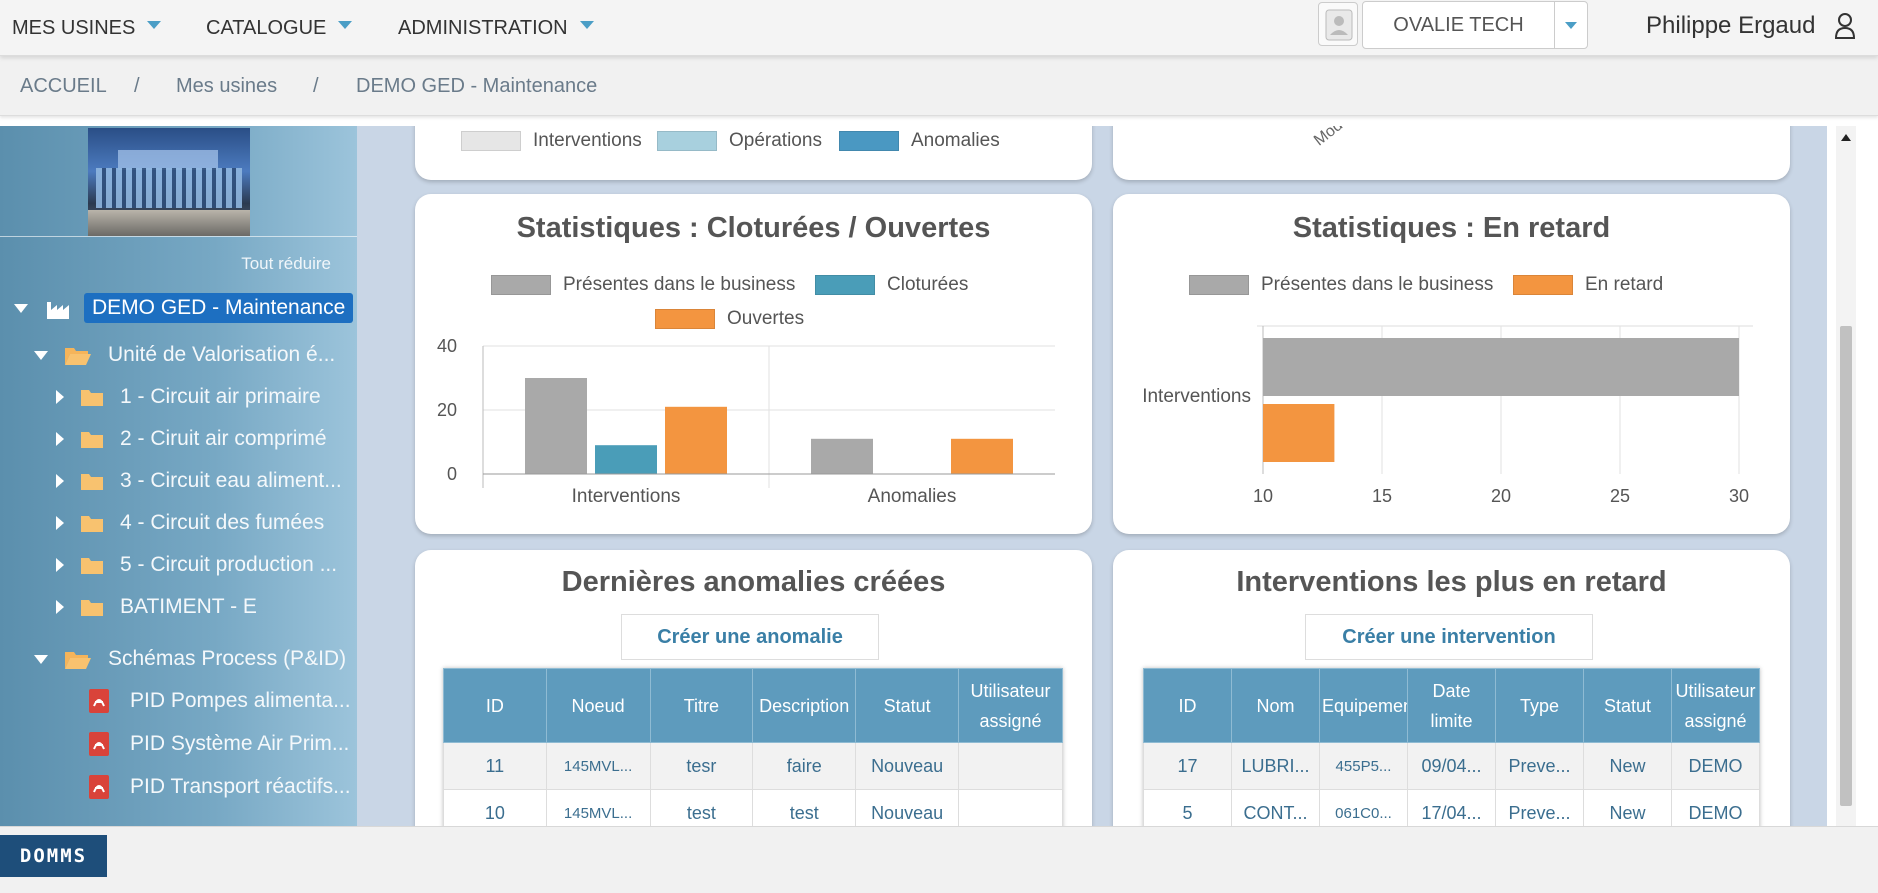  Describe the element at coordinates (1627, 766) in the screenshot. I see `cell-status: New` at that location.